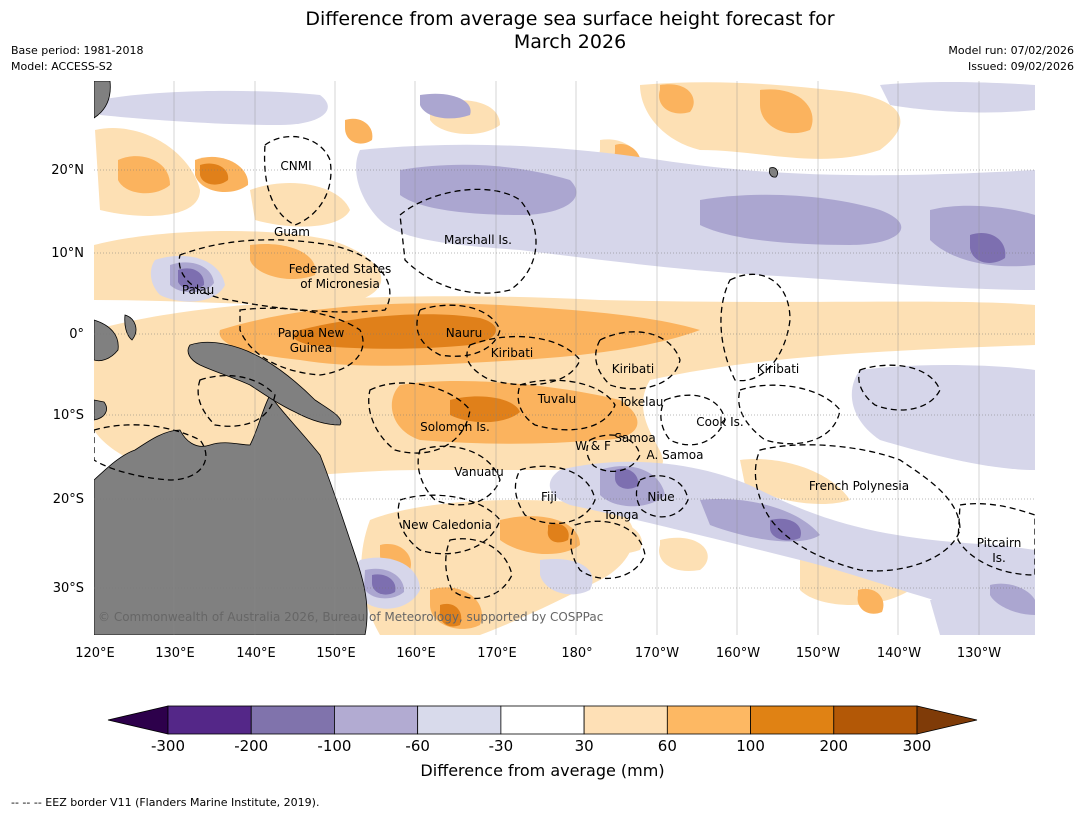 This screenshot has height=816, width=1085. Describe the element at coordinates (641, 402) in the screenshot. I see `label-tokelau: Tokelau` at that location.